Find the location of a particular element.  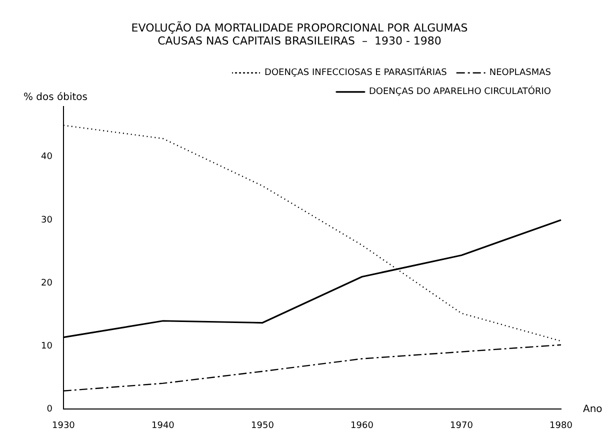

y-tick-label: 0 is located at coordinates (49, 409).